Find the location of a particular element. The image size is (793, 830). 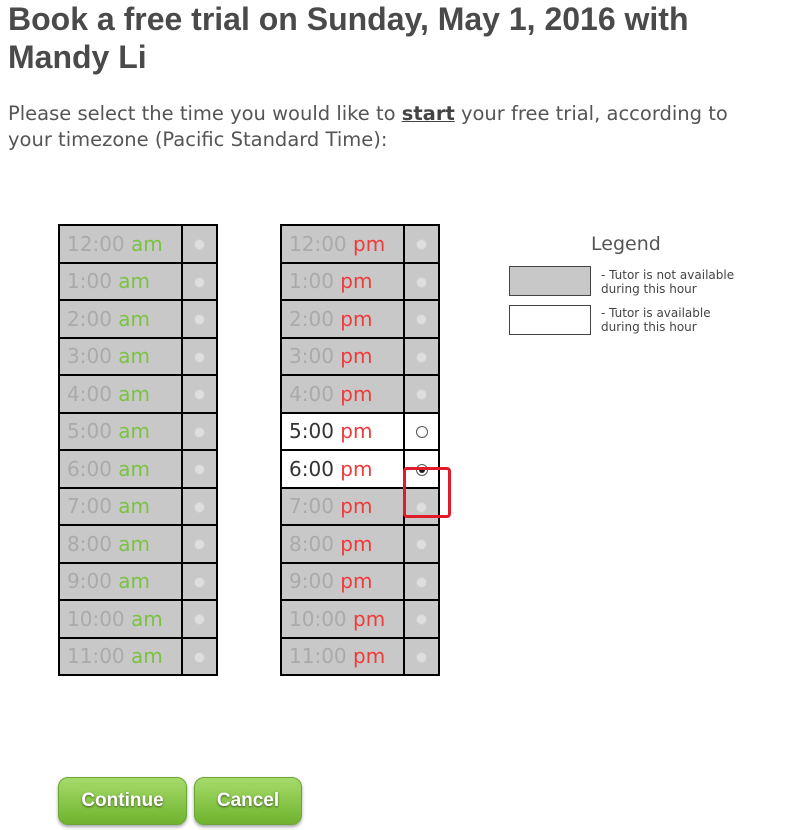

time-slot-row: 2:00 pm is located at coordinates (360, 319).